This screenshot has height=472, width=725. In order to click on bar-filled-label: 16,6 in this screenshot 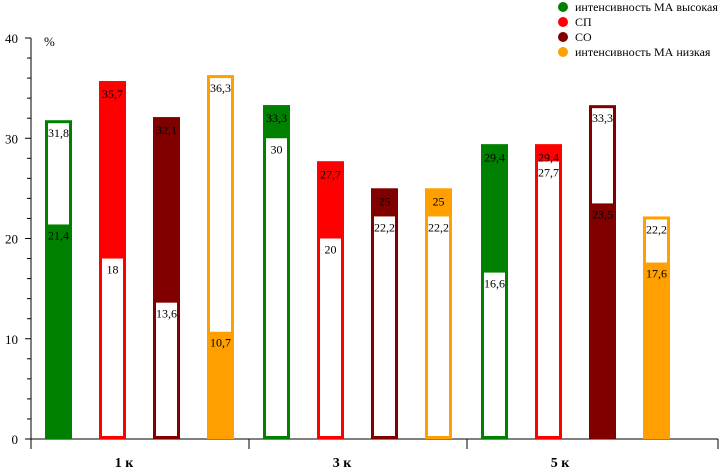, I will do `click(494, 284)`.